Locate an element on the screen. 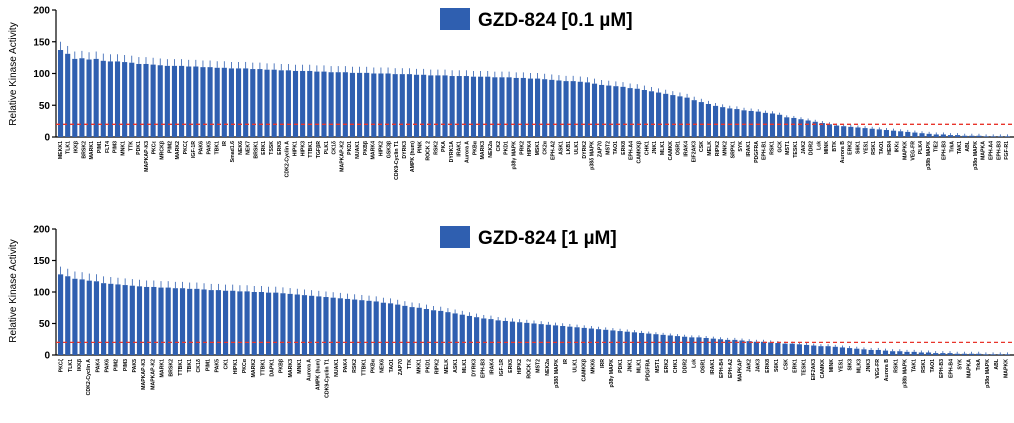 This screenshot has height=423, width=1014. x-tick-label: EPH-B3 is located at coordinates (999, 150).